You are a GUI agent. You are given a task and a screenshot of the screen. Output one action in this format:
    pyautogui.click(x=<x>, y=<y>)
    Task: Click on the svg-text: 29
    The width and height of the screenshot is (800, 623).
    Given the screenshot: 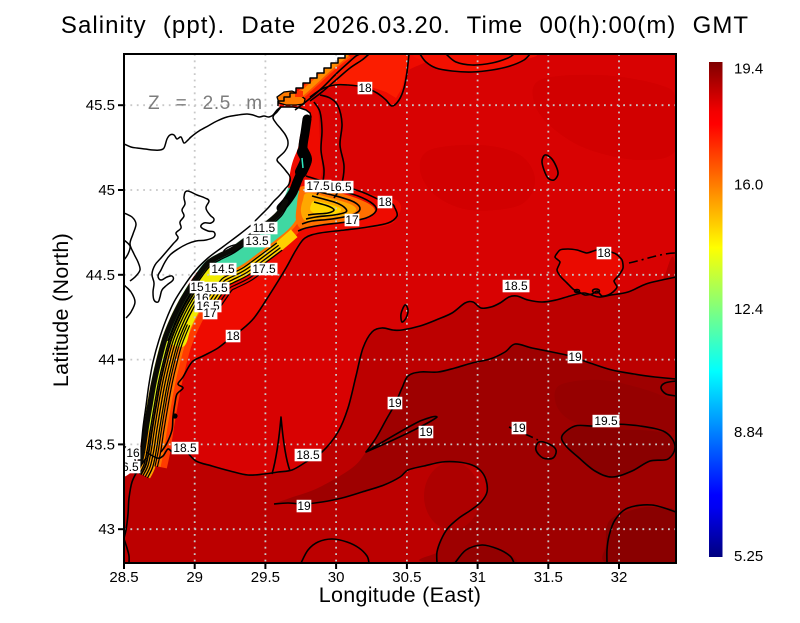 What is the action you would take?
    pyautogui.click(x=194, y=577)
    